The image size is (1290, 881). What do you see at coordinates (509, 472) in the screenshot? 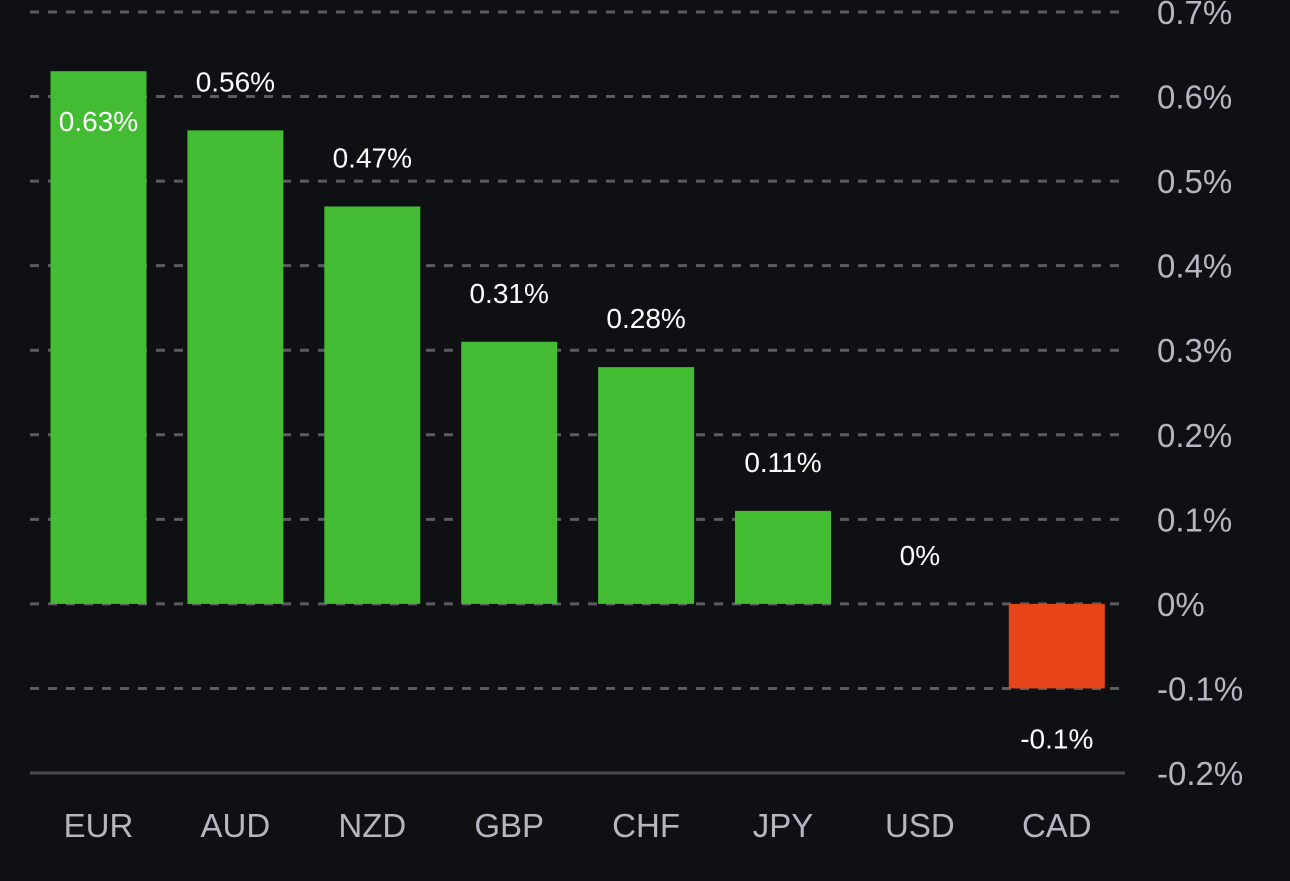
I see `bar-gbp` at bounding box center [509, 472].